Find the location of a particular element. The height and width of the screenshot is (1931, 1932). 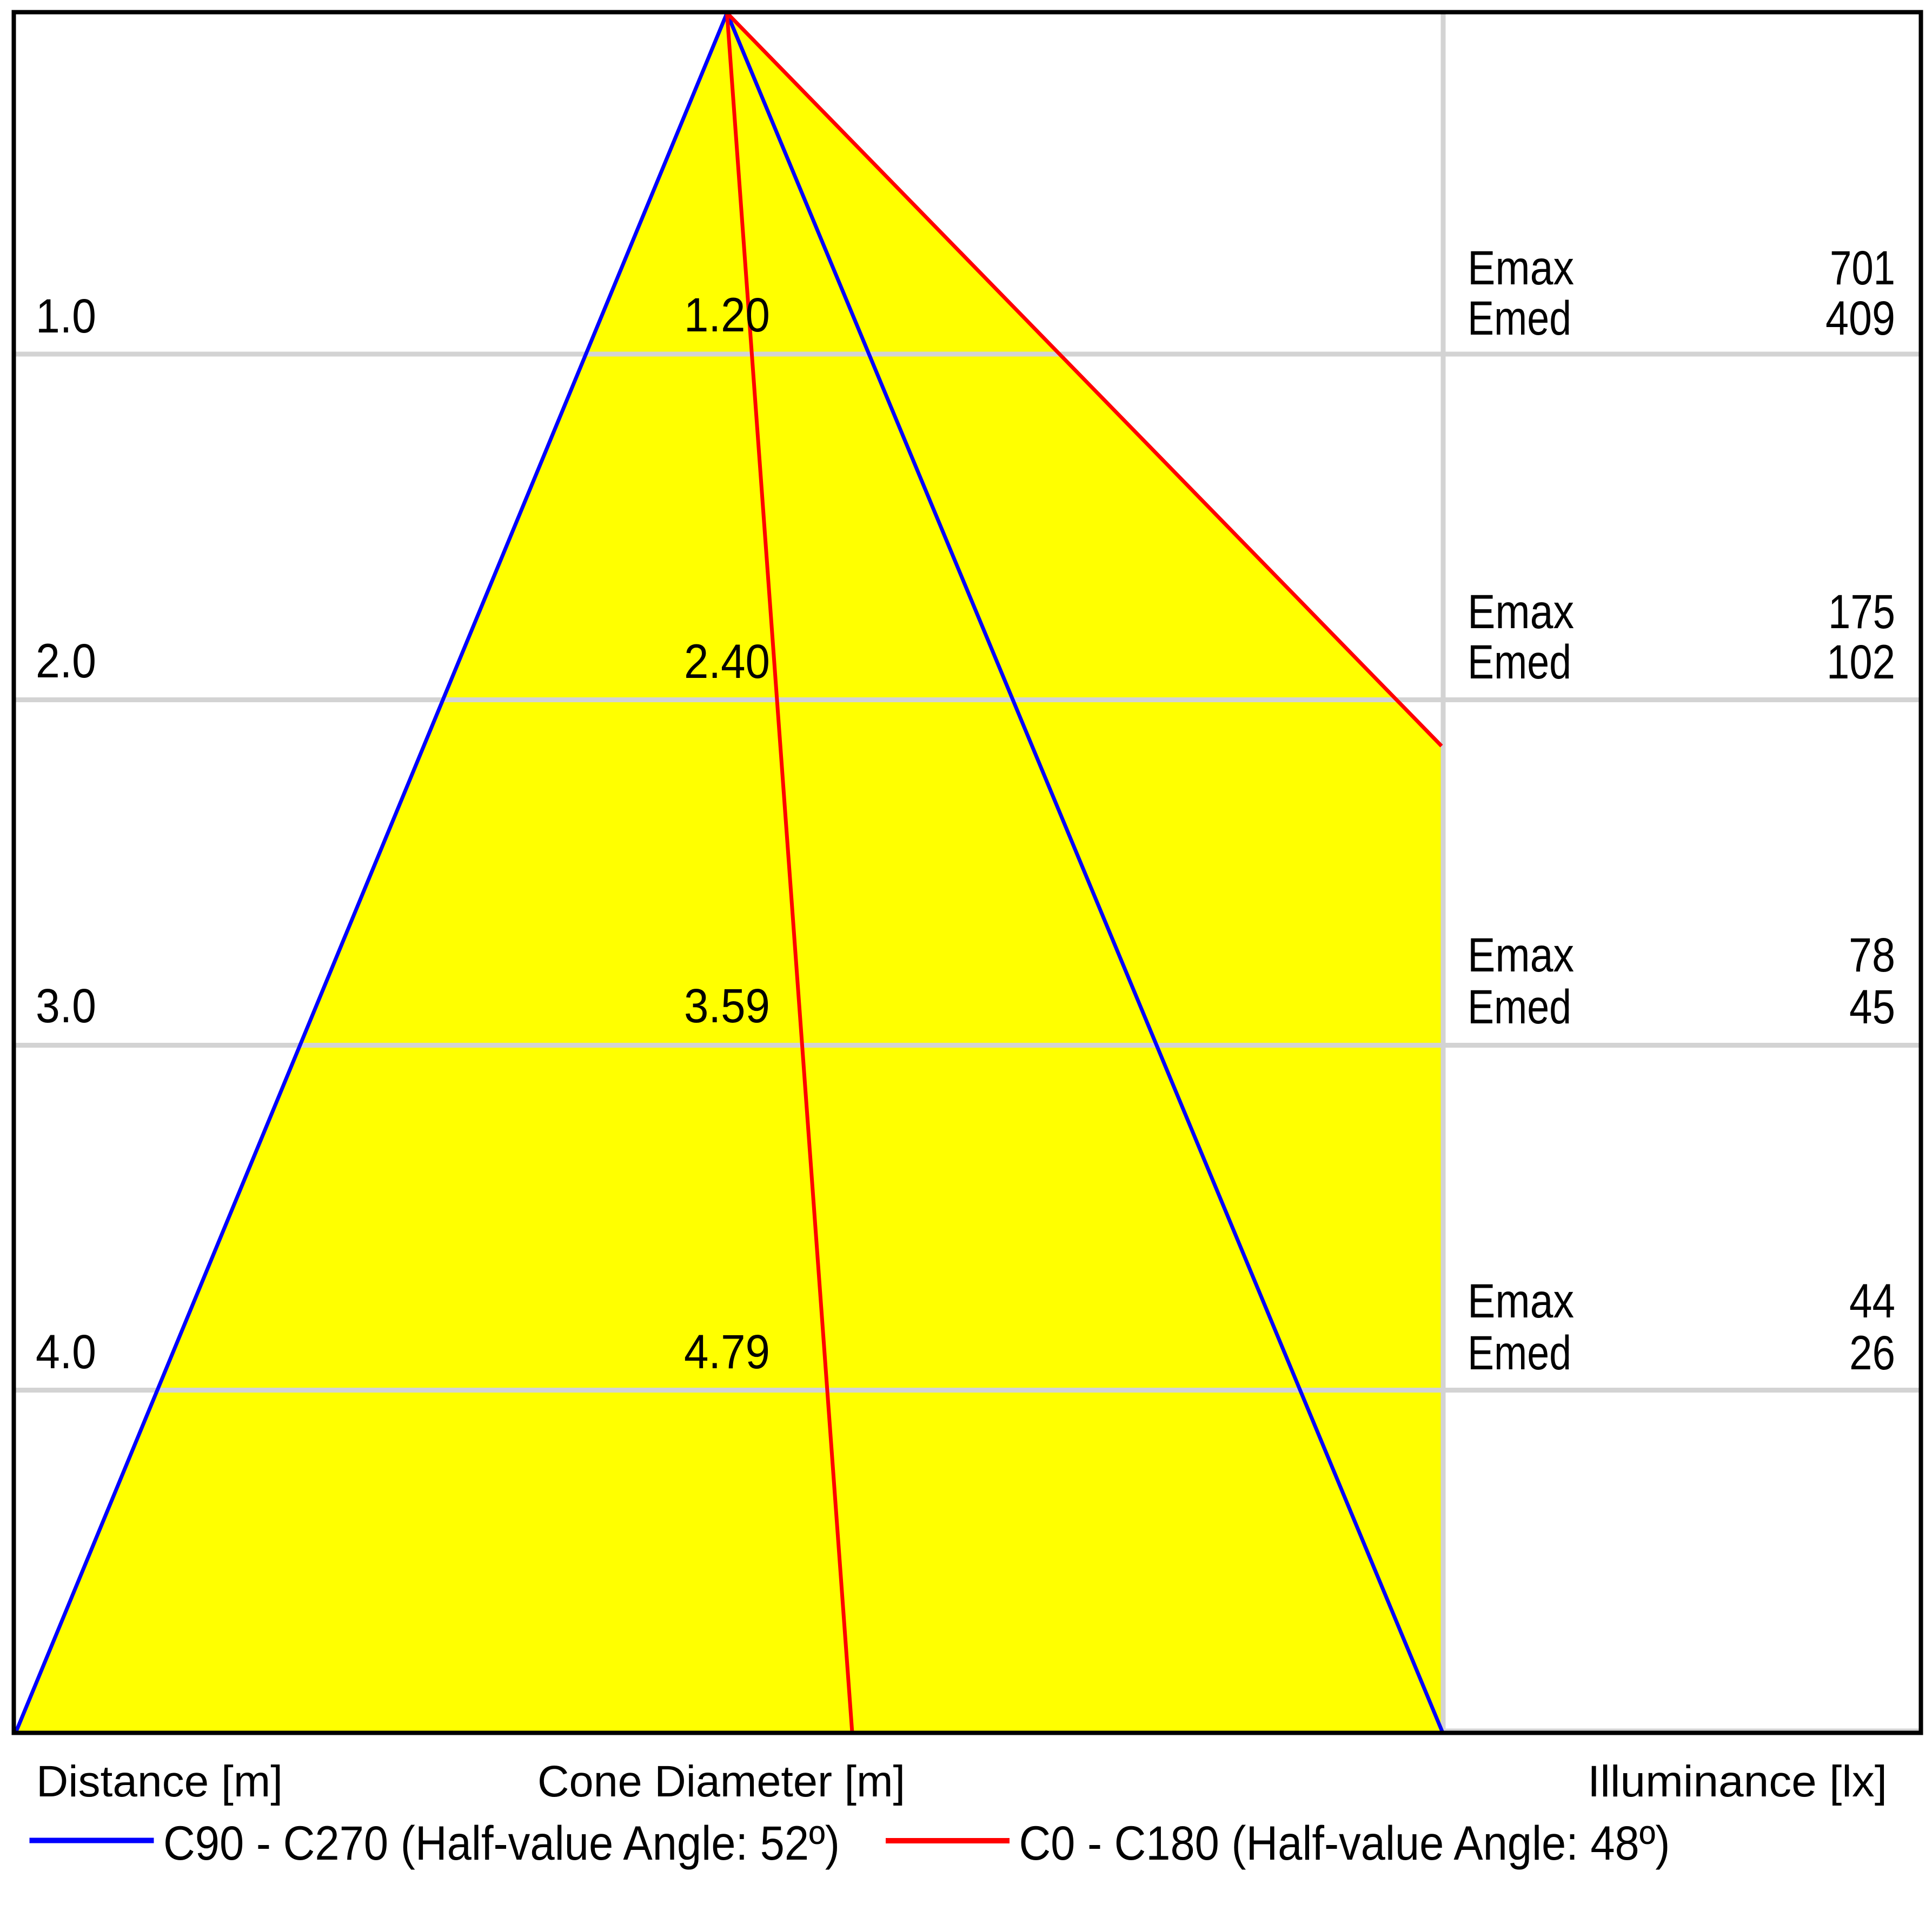

svg-text: Distance [m] is located at coordinates (159, 1781).